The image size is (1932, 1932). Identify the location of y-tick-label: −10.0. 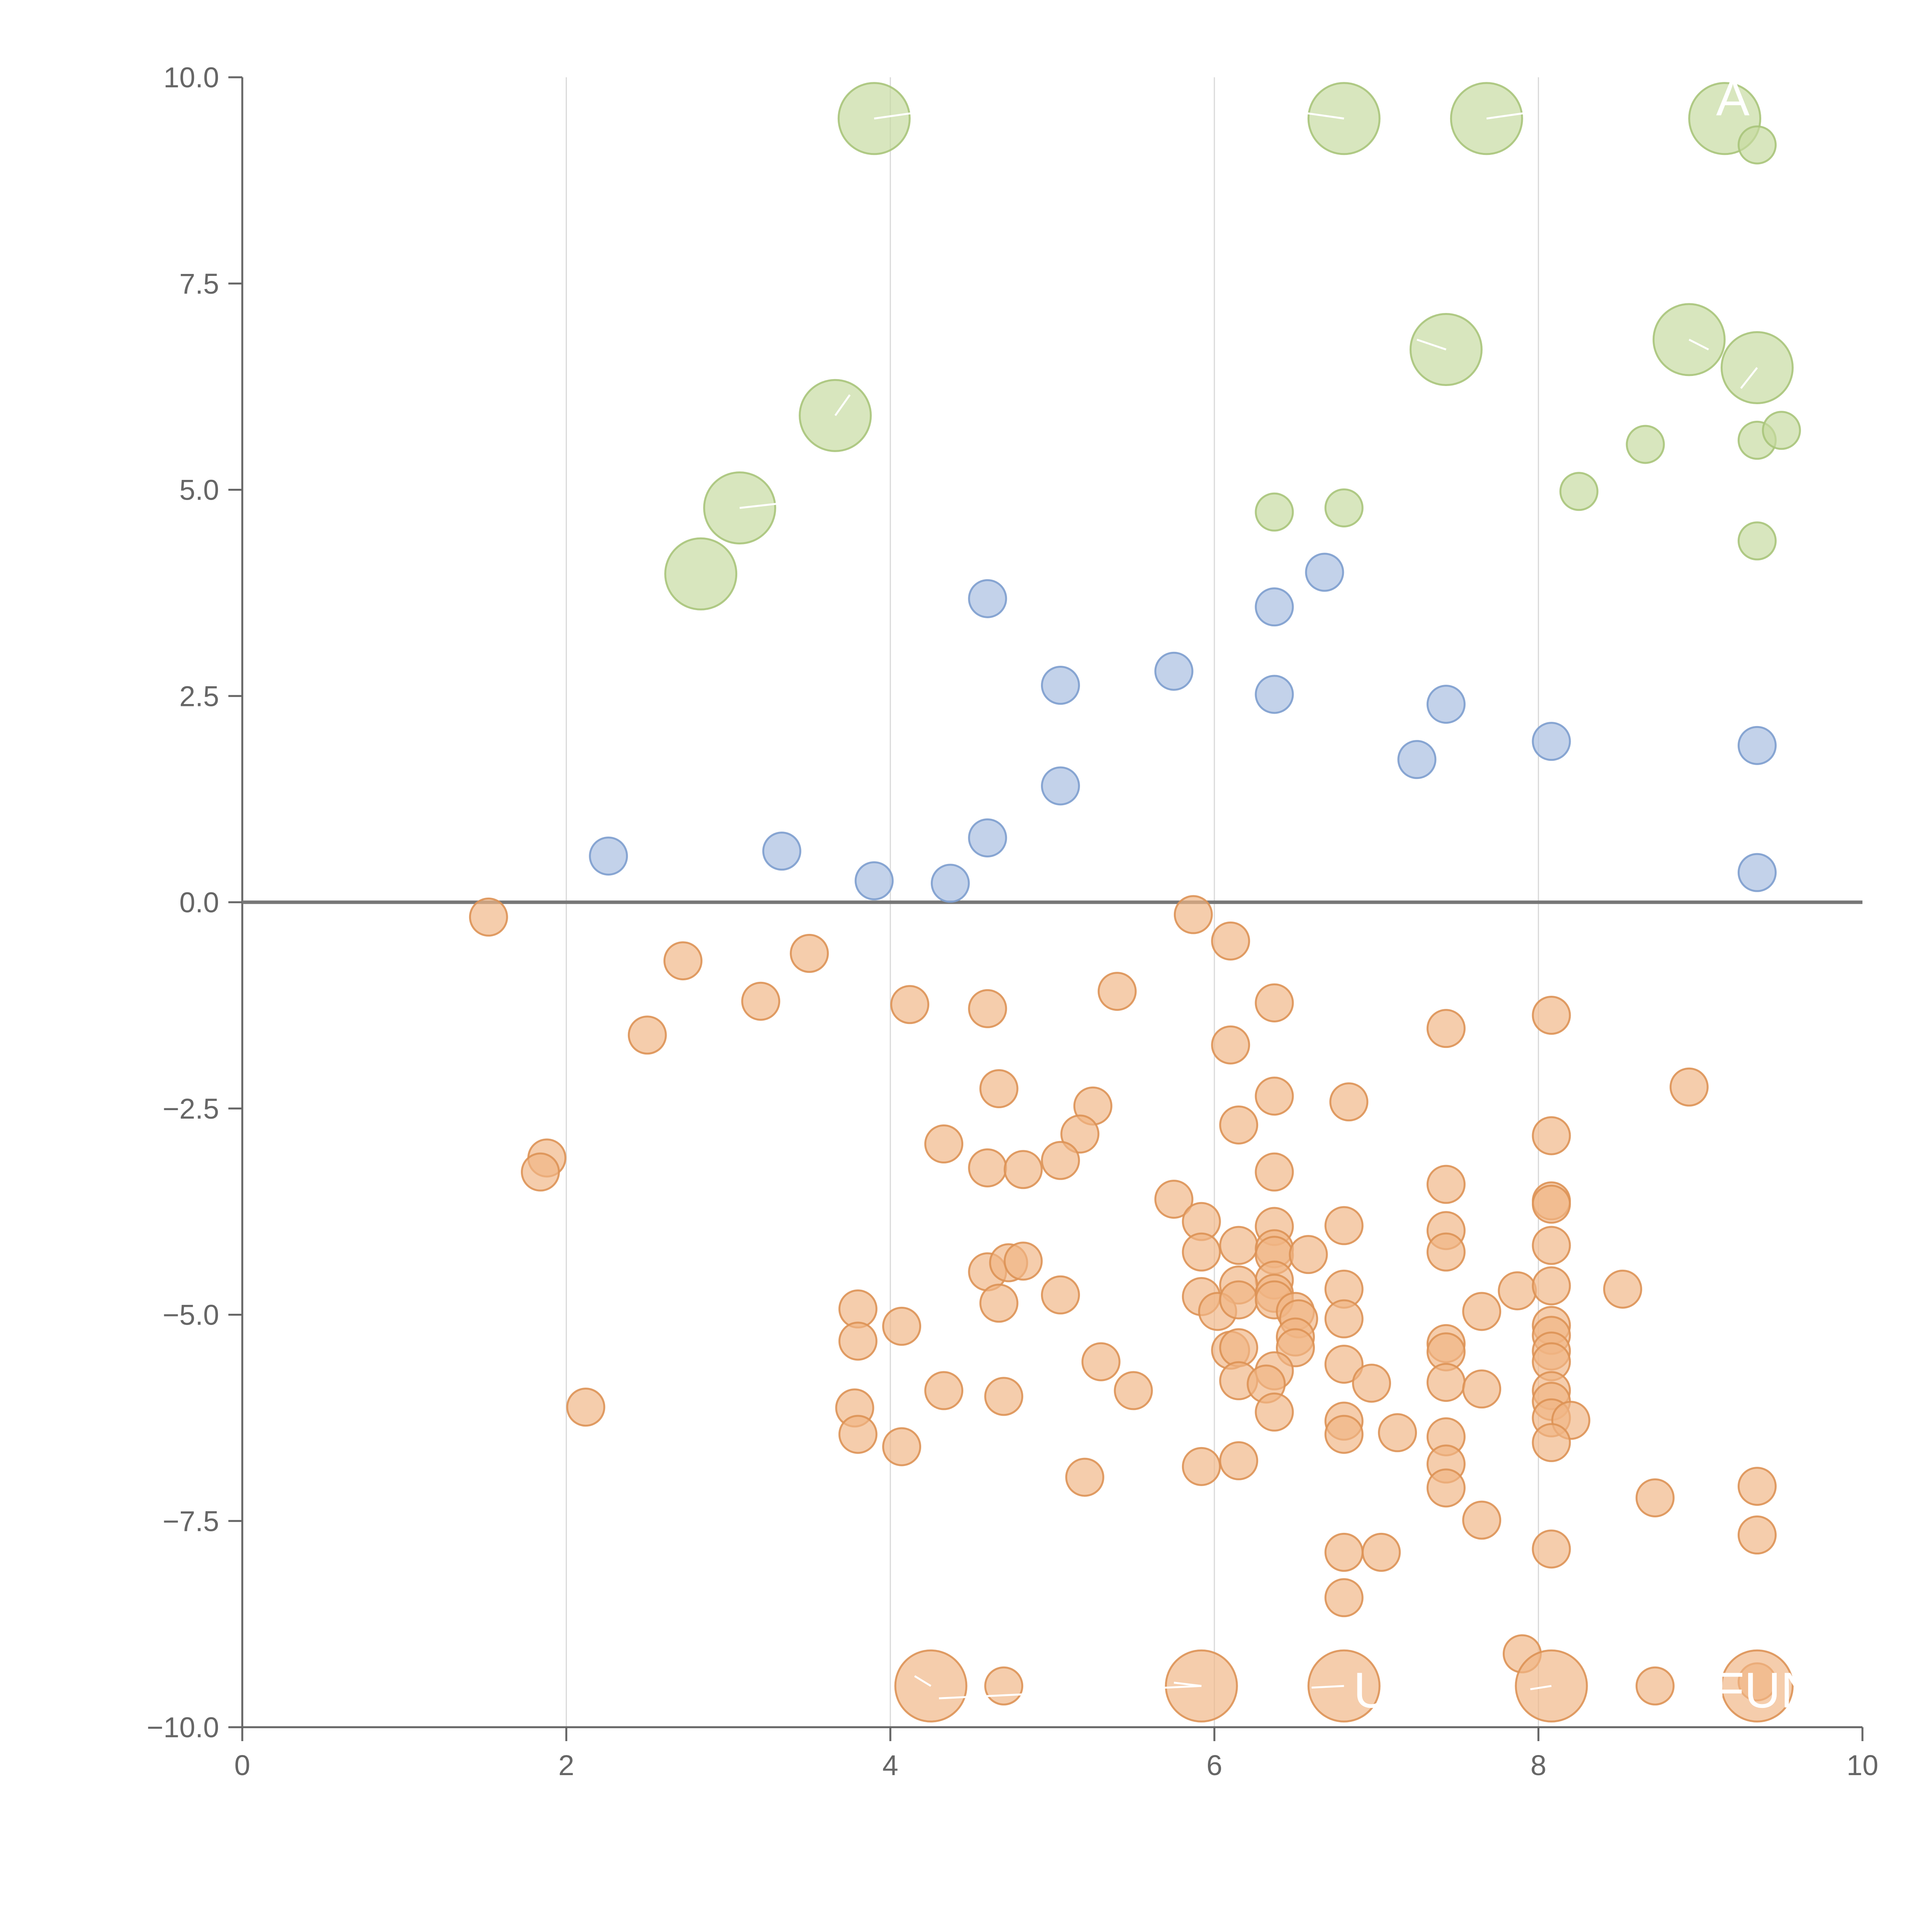
(183, 1727).